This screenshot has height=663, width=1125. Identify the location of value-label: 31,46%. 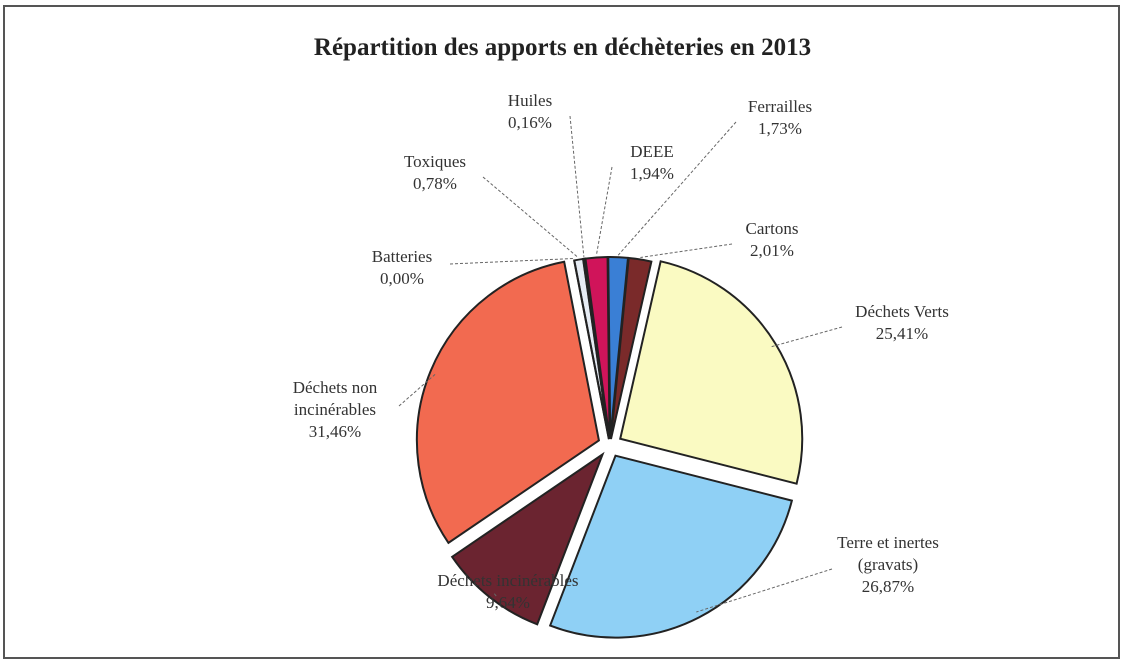
(335, 432).